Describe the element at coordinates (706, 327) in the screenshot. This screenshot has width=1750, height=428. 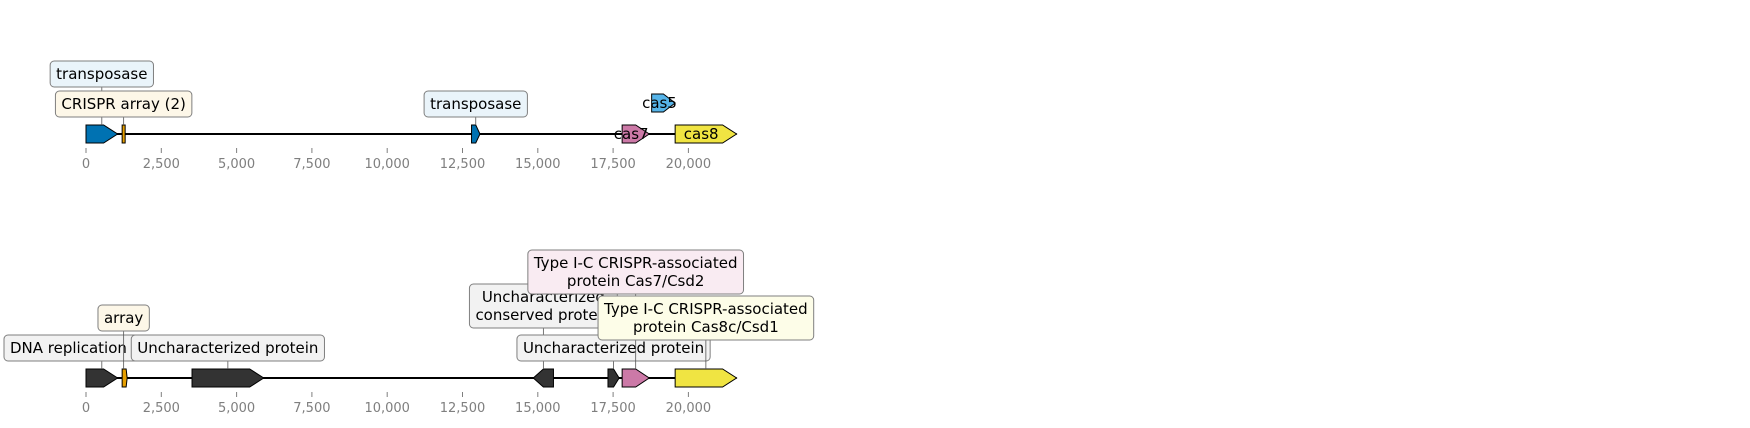
I see `label-text: protein Cas8c/Csd1` at that location.